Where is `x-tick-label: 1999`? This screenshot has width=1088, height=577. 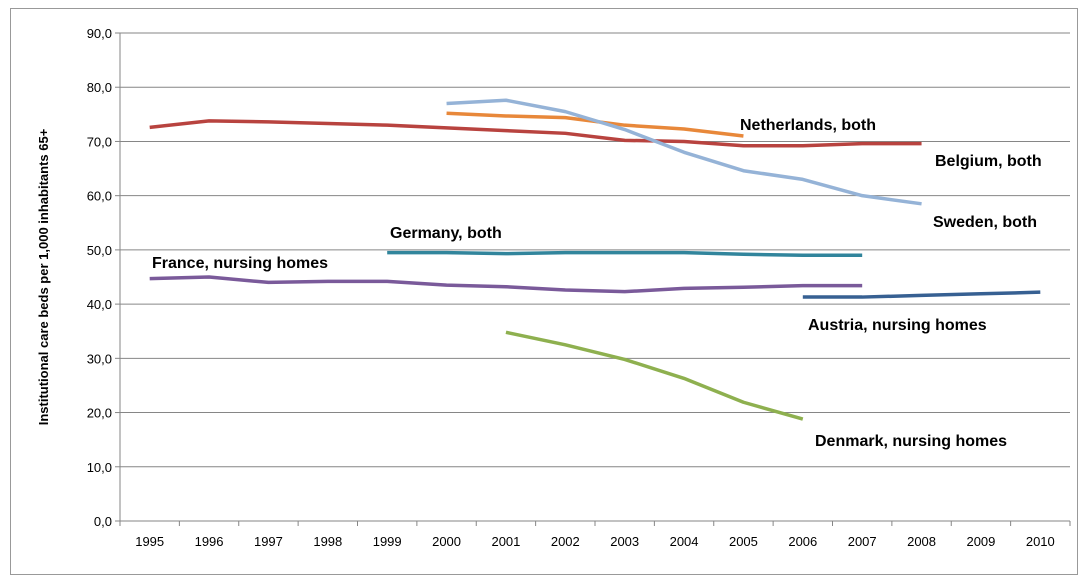 x-tick-label: 1999 is located at coordinates (387, 541).